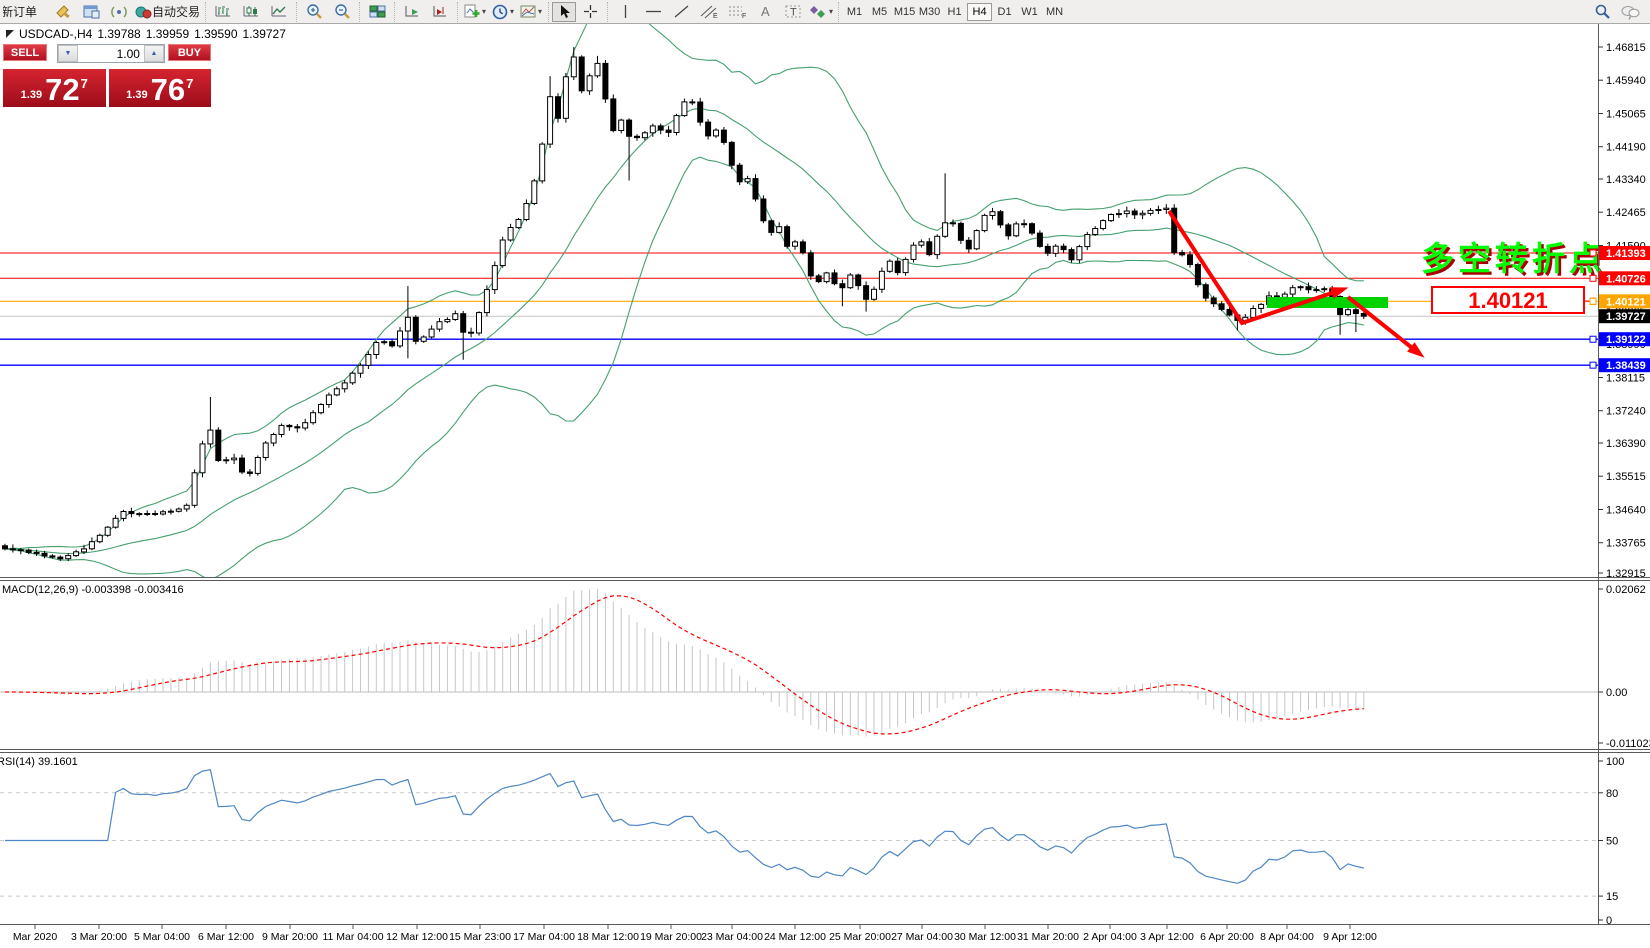  I want to click on time-tick-label: 9 Apr 12:00, so click(1350, 937).